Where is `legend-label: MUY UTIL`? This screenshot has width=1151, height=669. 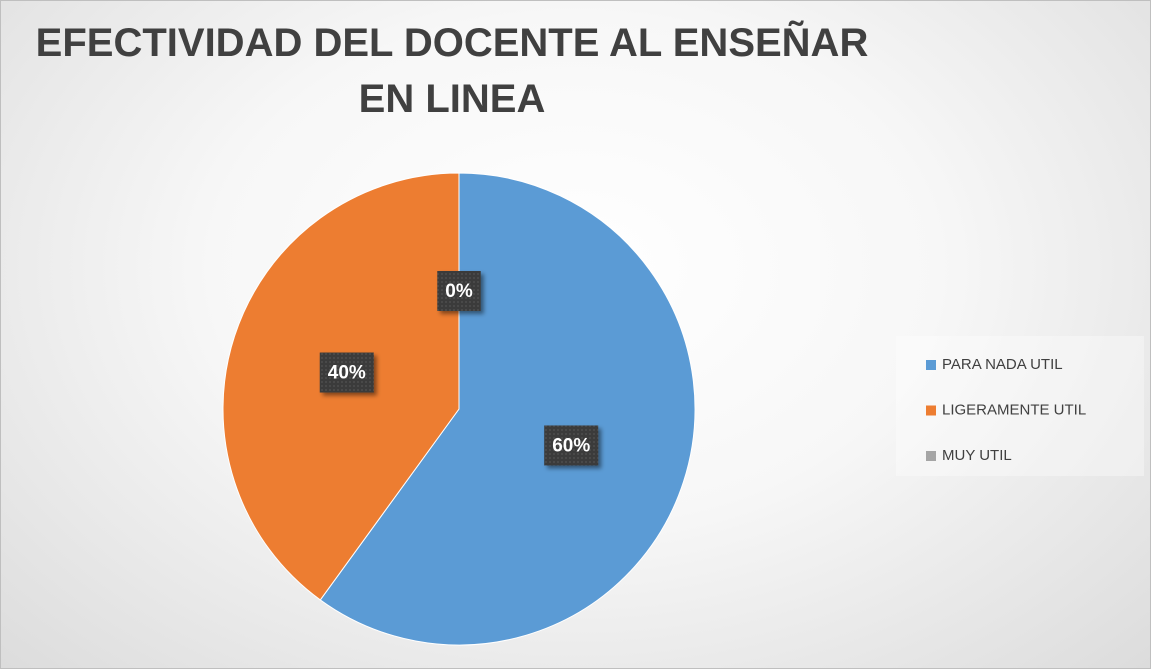 legend-label: MUY UTIL is located at coordinates (977, 455).